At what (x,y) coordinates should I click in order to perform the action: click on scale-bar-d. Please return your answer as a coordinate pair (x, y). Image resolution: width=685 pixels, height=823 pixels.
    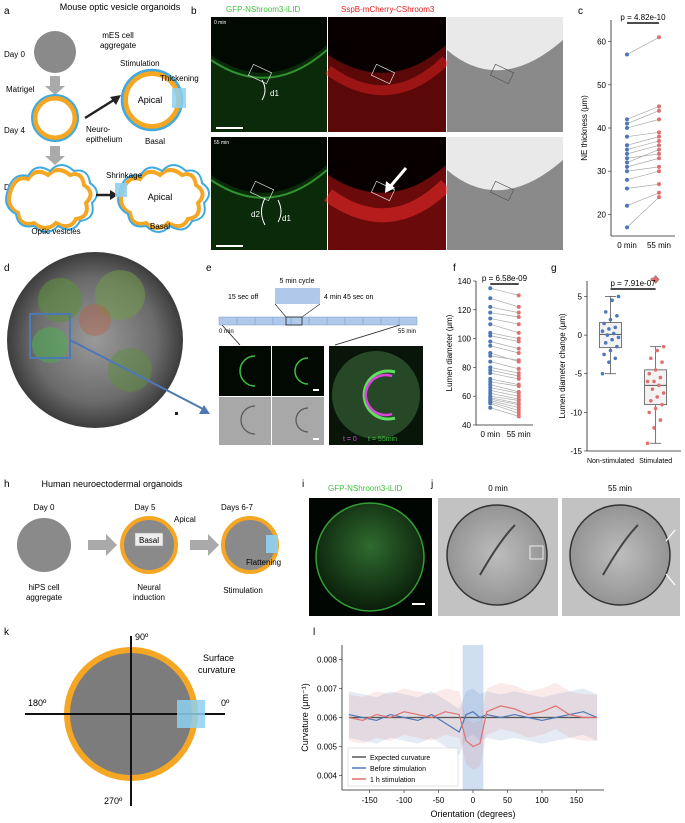
    Looking at the image, I should click on (176, 413).